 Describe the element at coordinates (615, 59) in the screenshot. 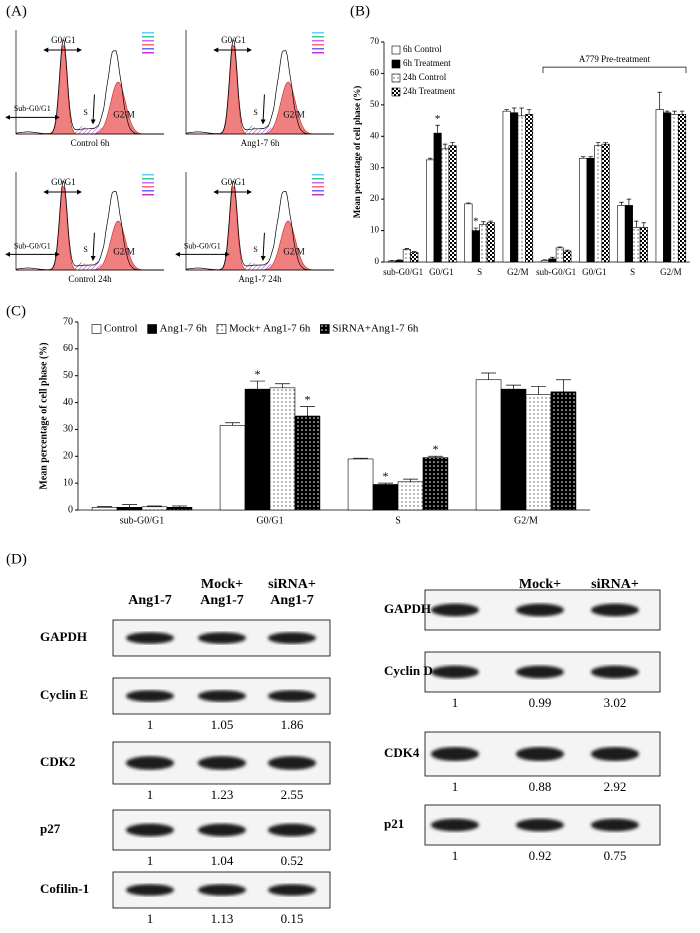

I see `annotation: A779 Pre-treatment` at that location.